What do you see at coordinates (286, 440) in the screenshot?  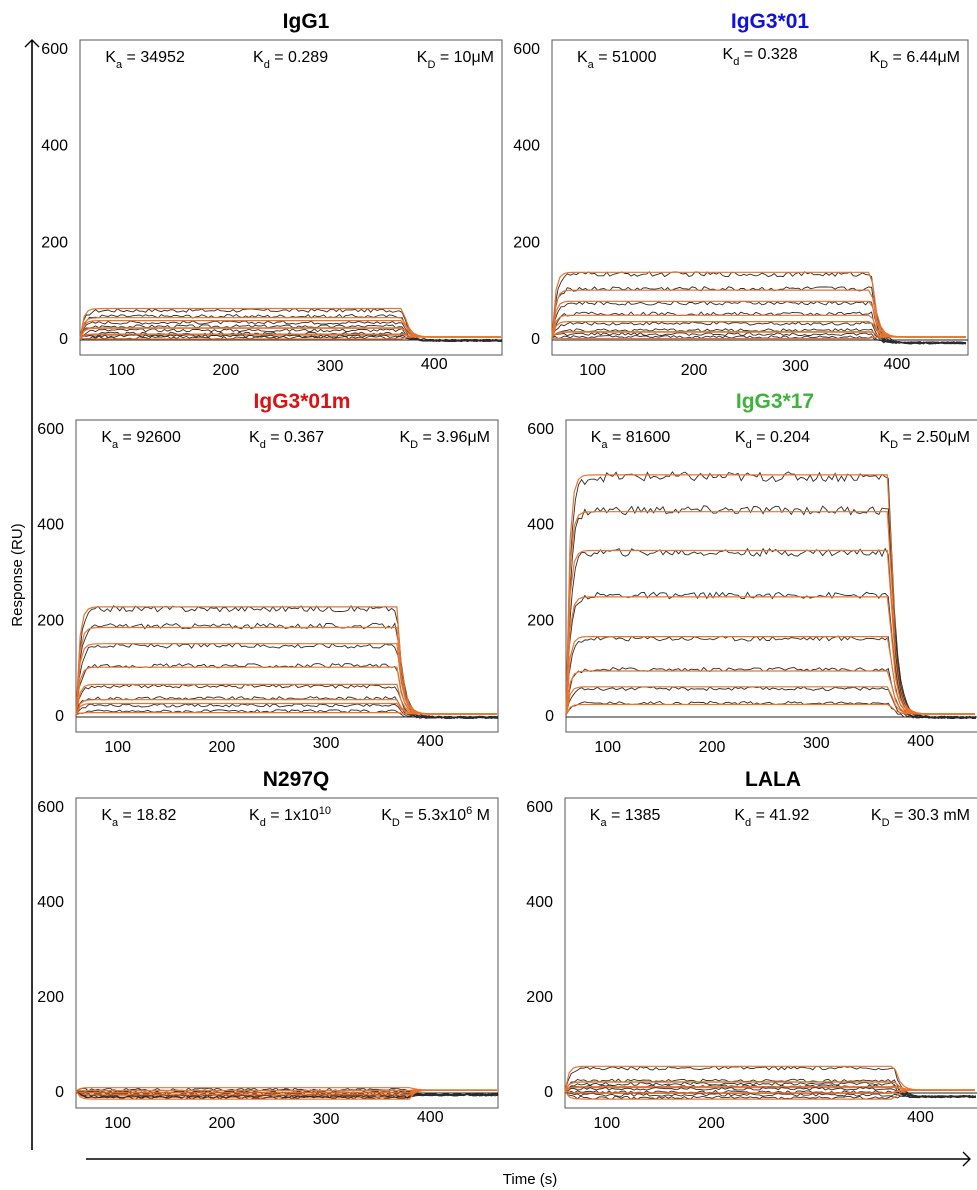 I see `kd-annotation: Kd = 0.367` at bounding box center [286, 440].